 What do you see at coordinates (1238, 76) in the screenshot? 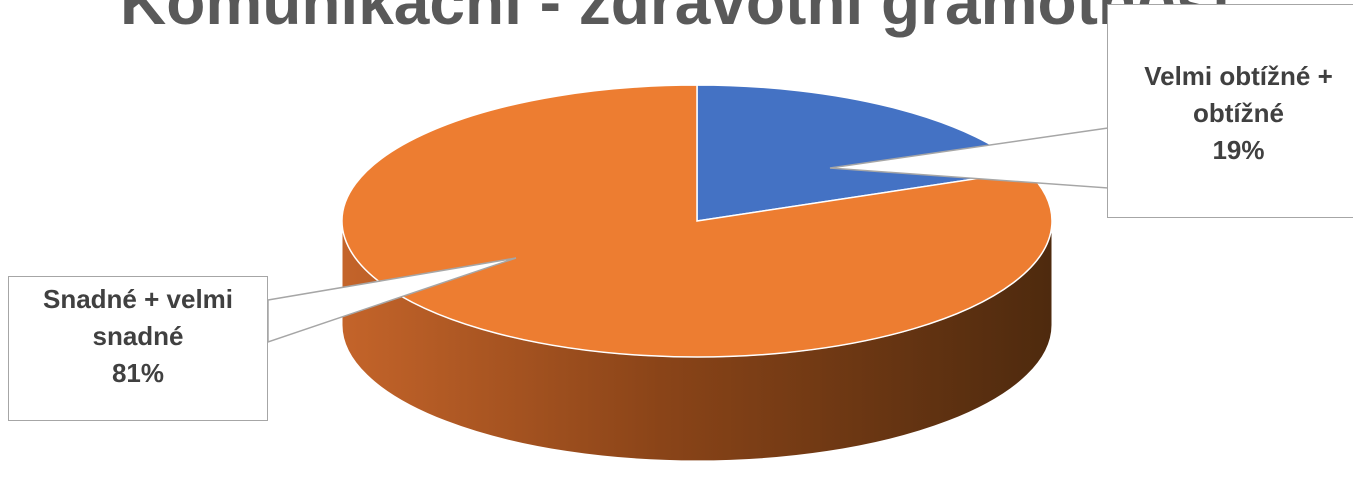
I see `slice-1-label-line-1: Velmi obtížné +` at bounding box center [1238, 76].